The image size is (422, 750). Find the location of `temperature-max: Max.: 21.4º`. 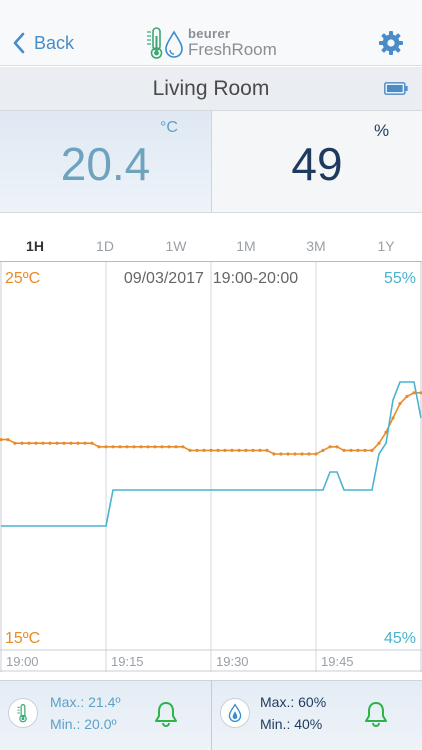

temperature-max: Max.: 21.4º is located at coordinates (85, 702).